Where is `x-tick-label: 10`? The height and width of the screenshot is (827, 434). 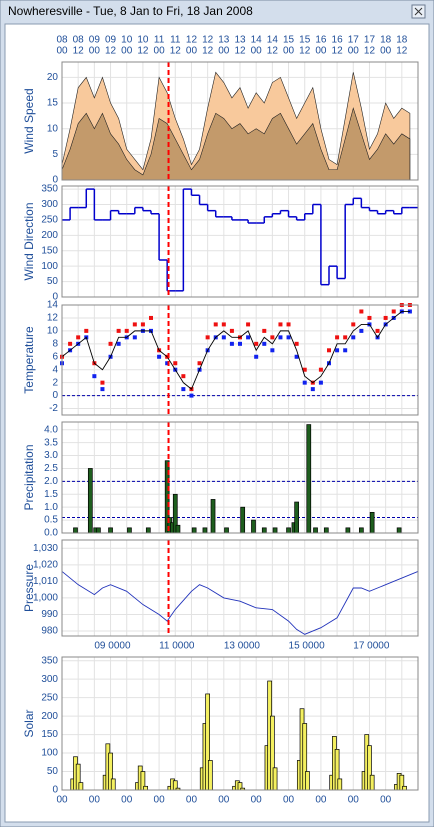 x-tick-label: 10 is located at coordinates (127, 40).